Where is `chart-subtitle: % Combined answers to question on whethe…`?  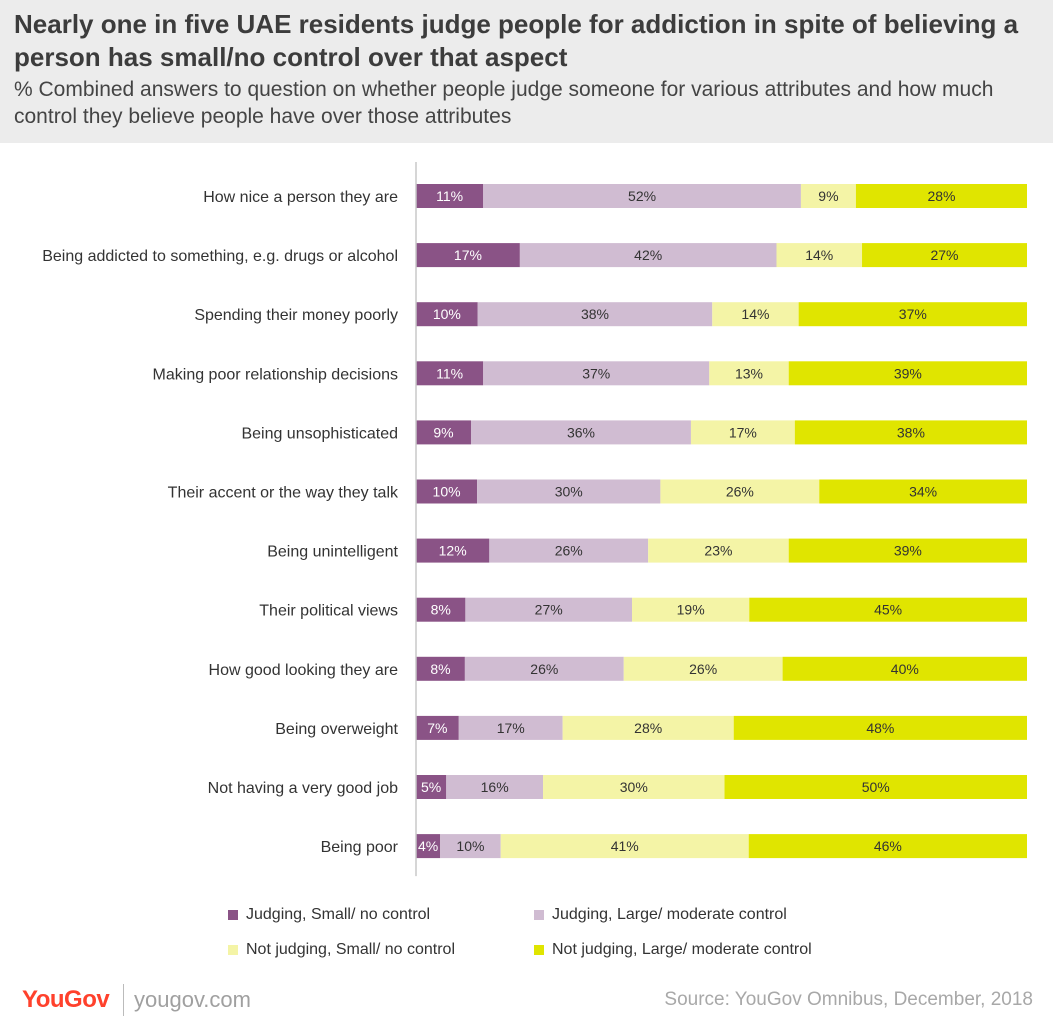
chart-subtitle: % Combined answers to question on whethe… is located at coordinates (504, 103).